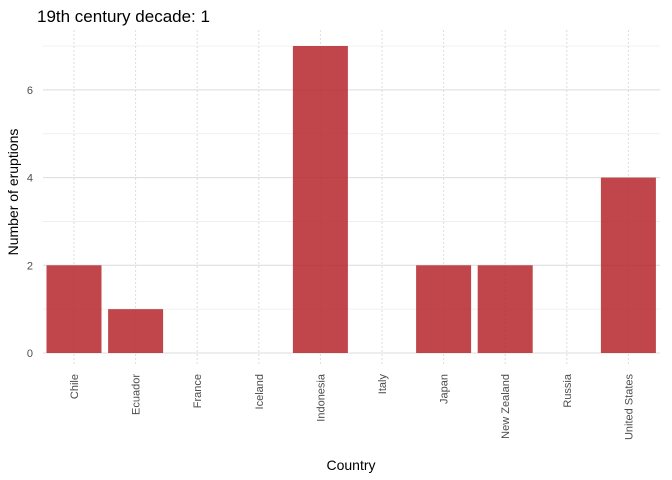  What do you see at coordinates (123, 16) in the screenshot?
I see `chart-title: 19th century decade: 1` at bounding box center [123, 16].